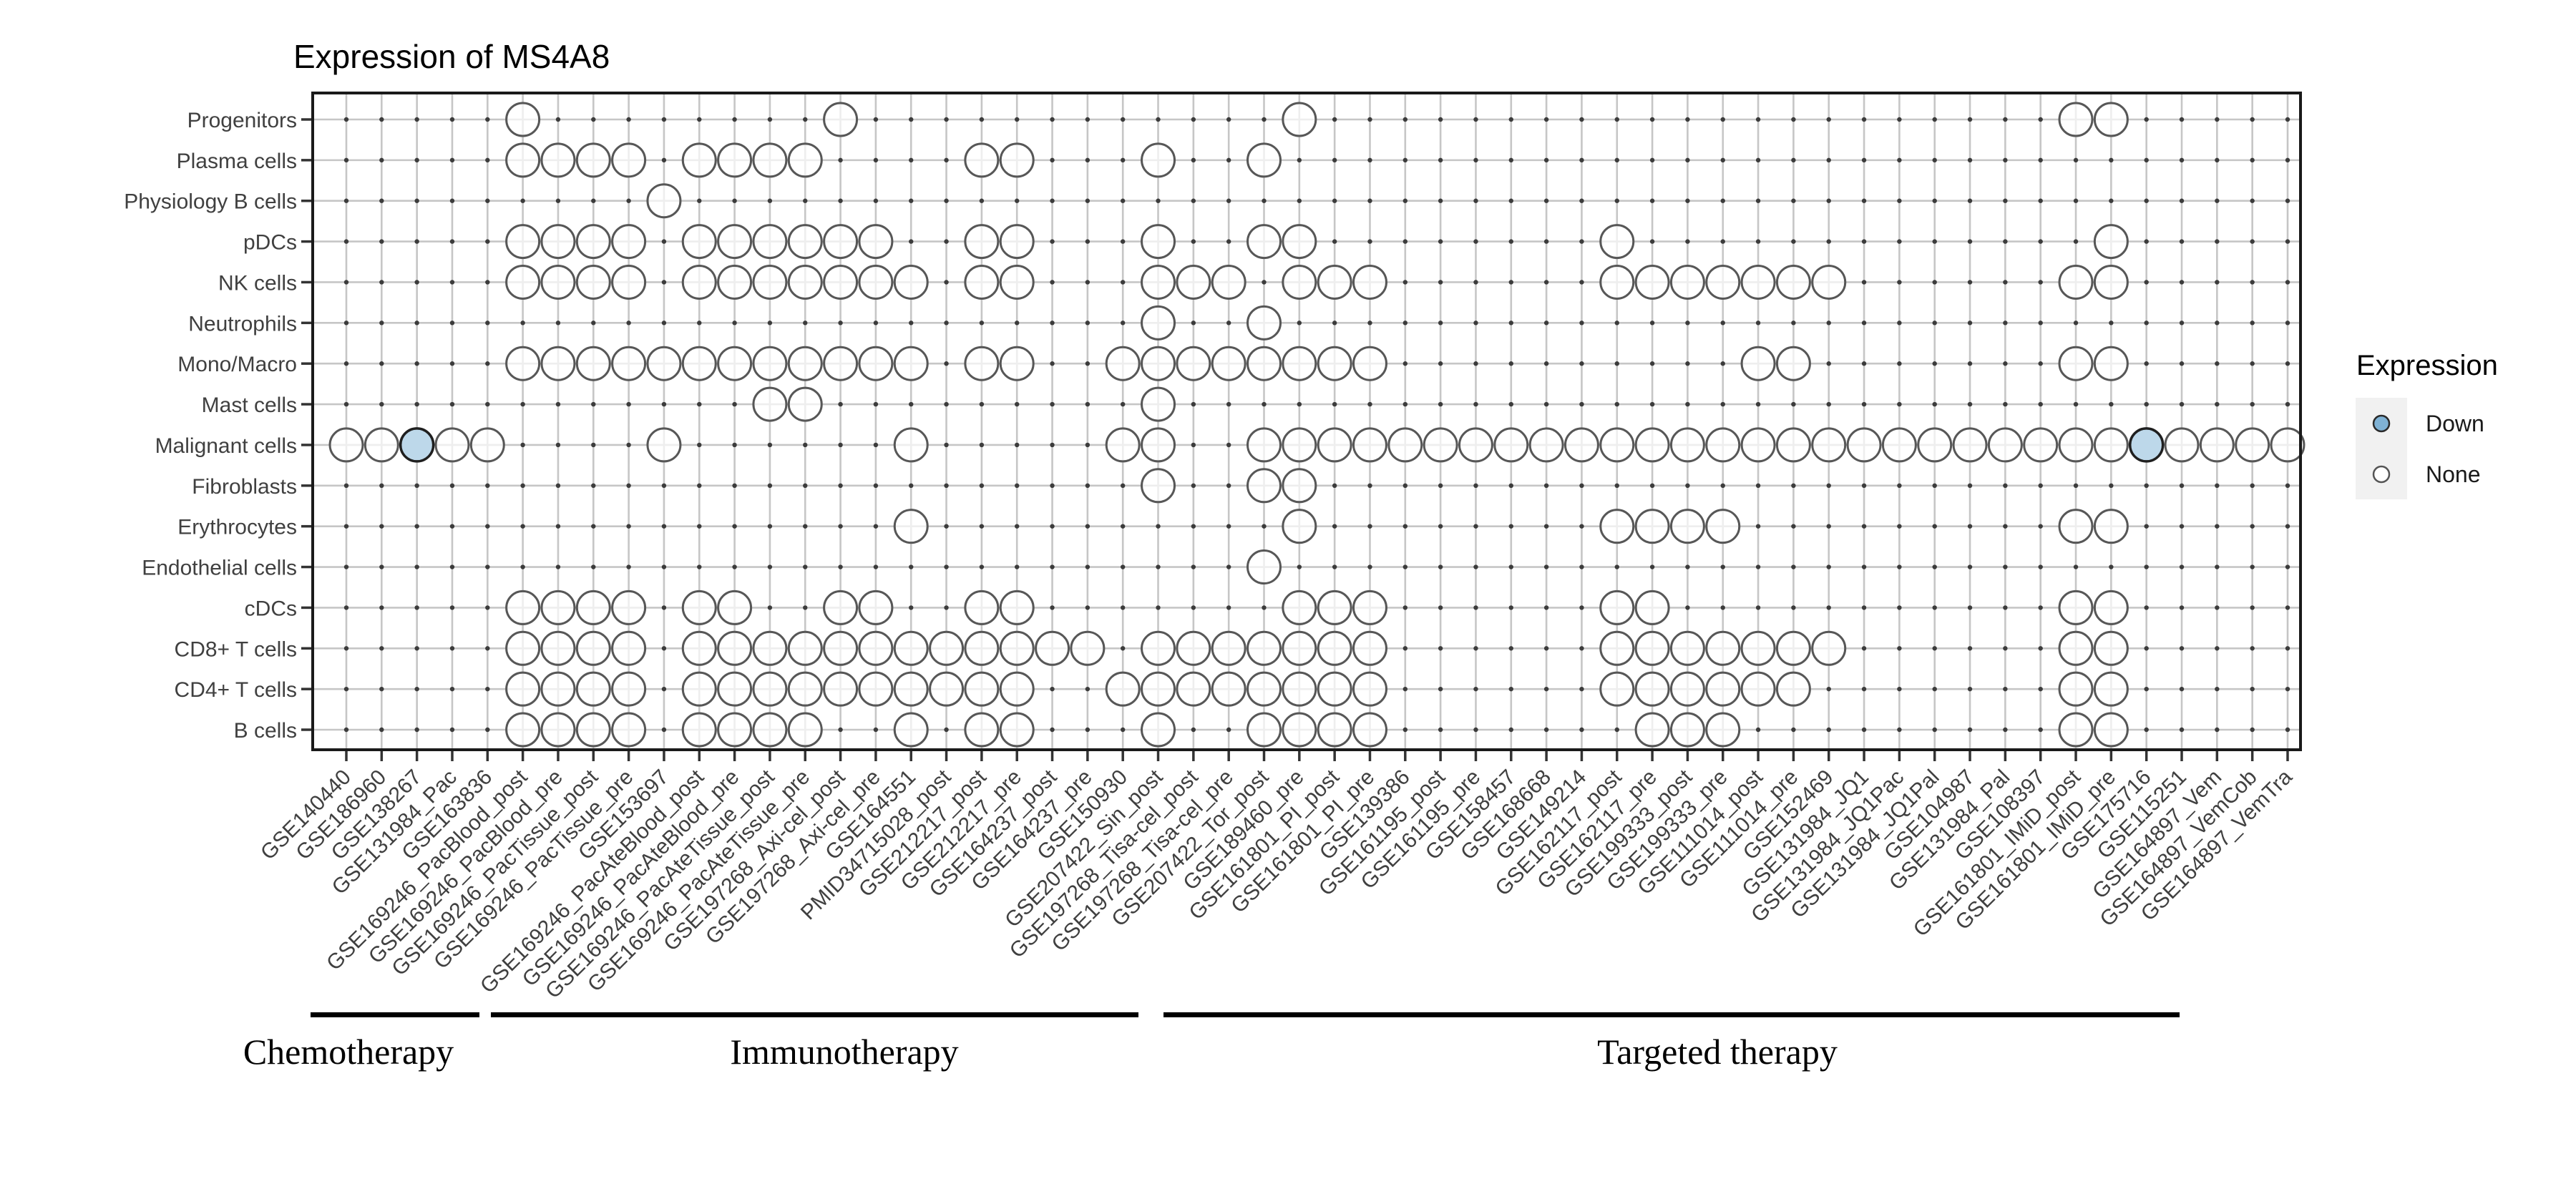 This screenshot has height=1184, width=2576. I want to click on y-axis-label: B cells, so click(265, 731).